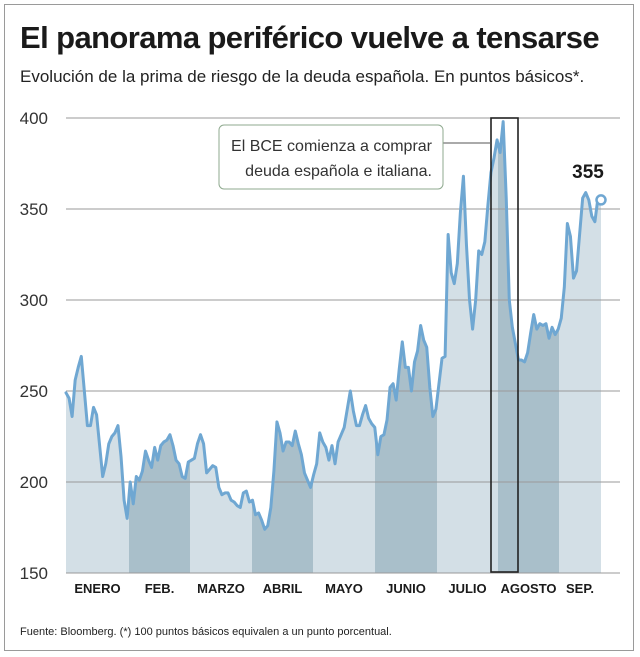  I want to click on y-tick-label: 250, so click(34, 391).